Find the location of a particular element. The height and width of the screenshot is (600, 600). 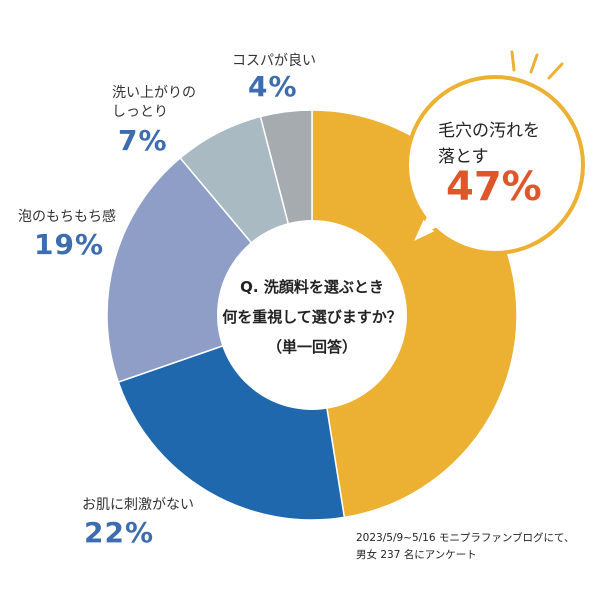

pct-foam: 19% is located at coordinates (69, 244).